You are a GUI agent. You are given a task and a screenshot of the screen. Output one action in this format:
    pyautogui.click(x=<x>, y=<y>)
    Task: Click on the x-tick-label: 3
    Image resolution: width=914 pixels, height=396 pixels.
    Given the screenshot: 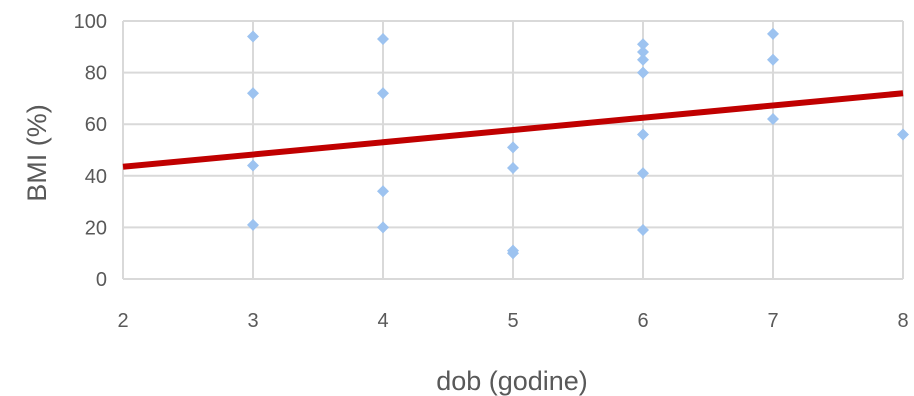 What is the action you would take?
    pyautogui.click(x=252, y=321)
    